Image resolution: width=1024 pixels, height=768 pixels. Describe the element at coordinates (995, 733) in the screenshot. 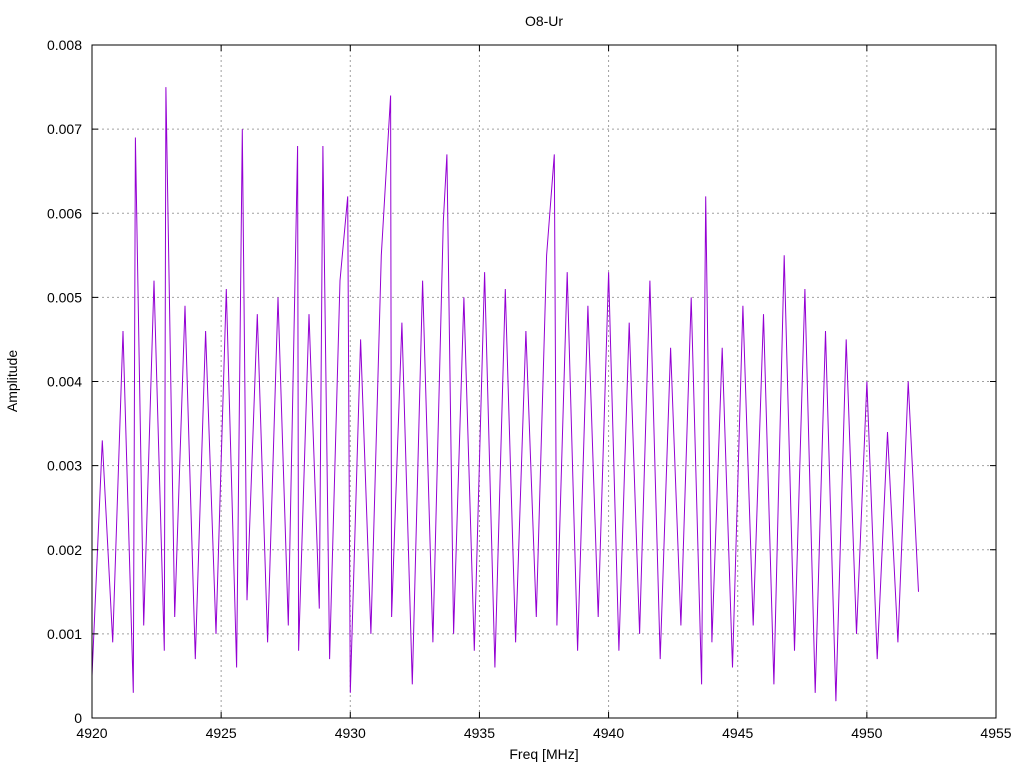

I see `x-tick-label: 4955` at that location.